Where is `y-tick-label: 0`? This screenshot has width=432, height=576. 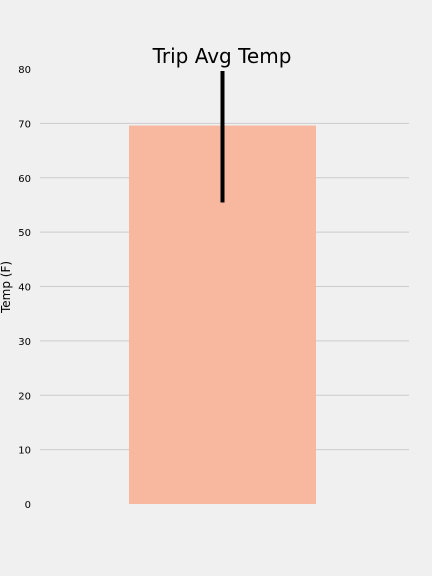 y-tick-label: 0 is located at coordinates (28, 505).